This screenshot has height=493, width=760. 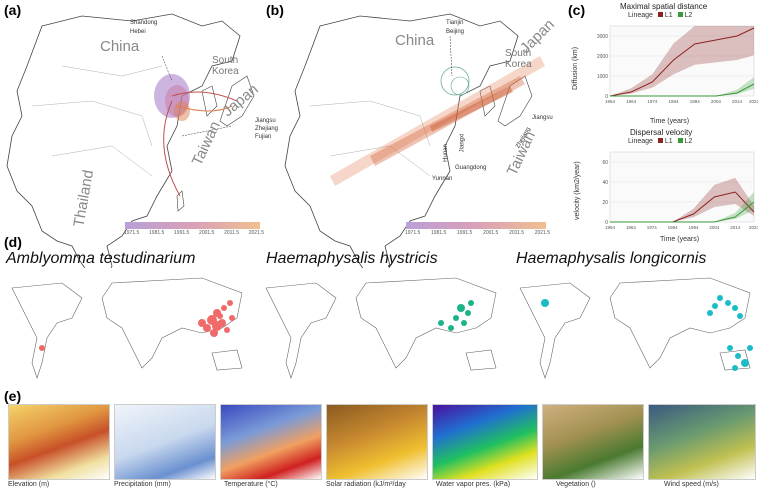 What do you see at coordinates (101, 258) in the screenshot?
I see `species-name-1: Amblyomma testudinarium` at bounding box center [101, 258].